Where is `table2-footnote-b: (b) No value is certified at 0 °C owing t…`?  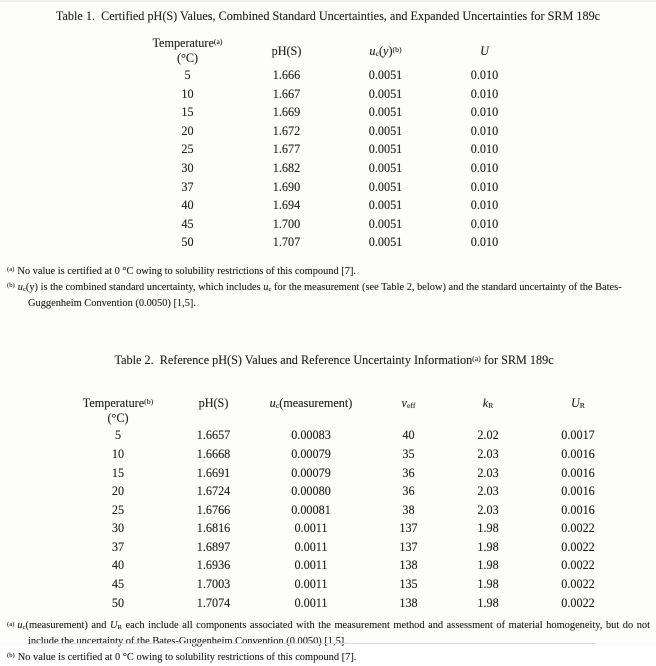 table2-footnote-b: (b) No value is certified at 0 °C owing t… is located at coordinates (328, 658).